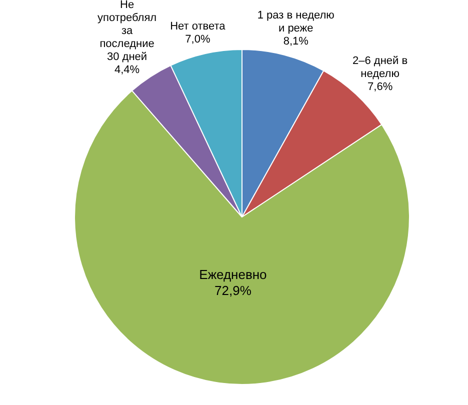 This screenshot has height=405, width=468. What do you see at coordinates (380, 87) in the screenshot?
I see `data-label: 7,6%` at bounding box center [380, 87].